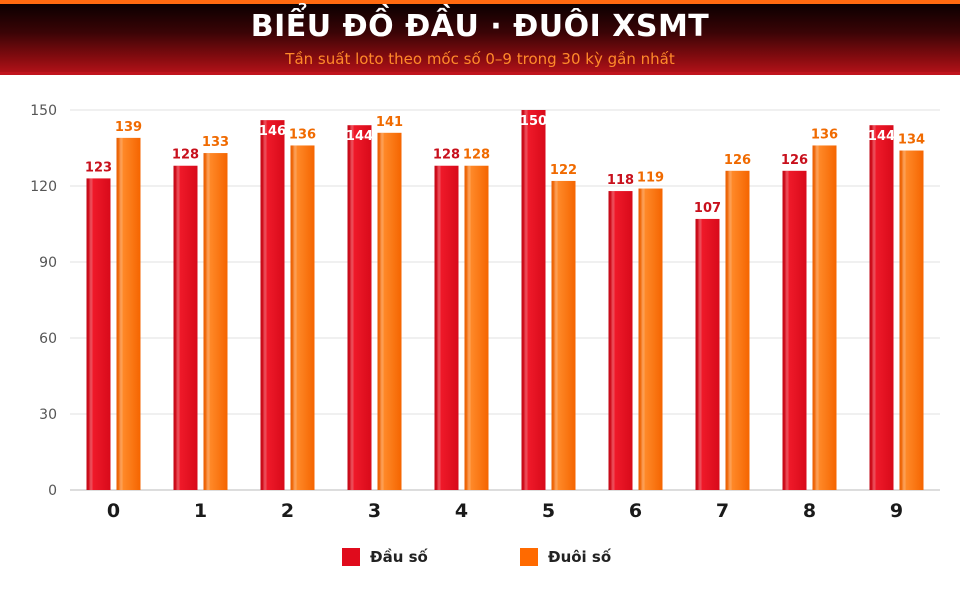  Describe the element at coordinates (48, 339) in the screenshot. I see `y-tick-label: 60` at that location.